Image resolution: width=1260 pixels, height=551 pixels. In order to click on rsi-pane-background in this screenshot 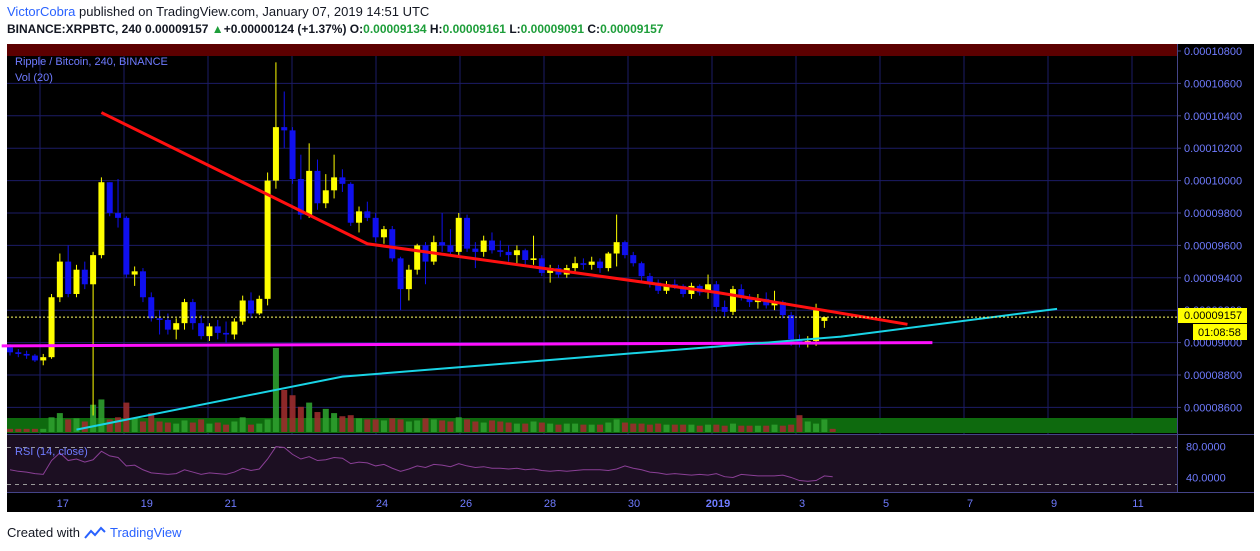, I will do `click(592, 463)`.